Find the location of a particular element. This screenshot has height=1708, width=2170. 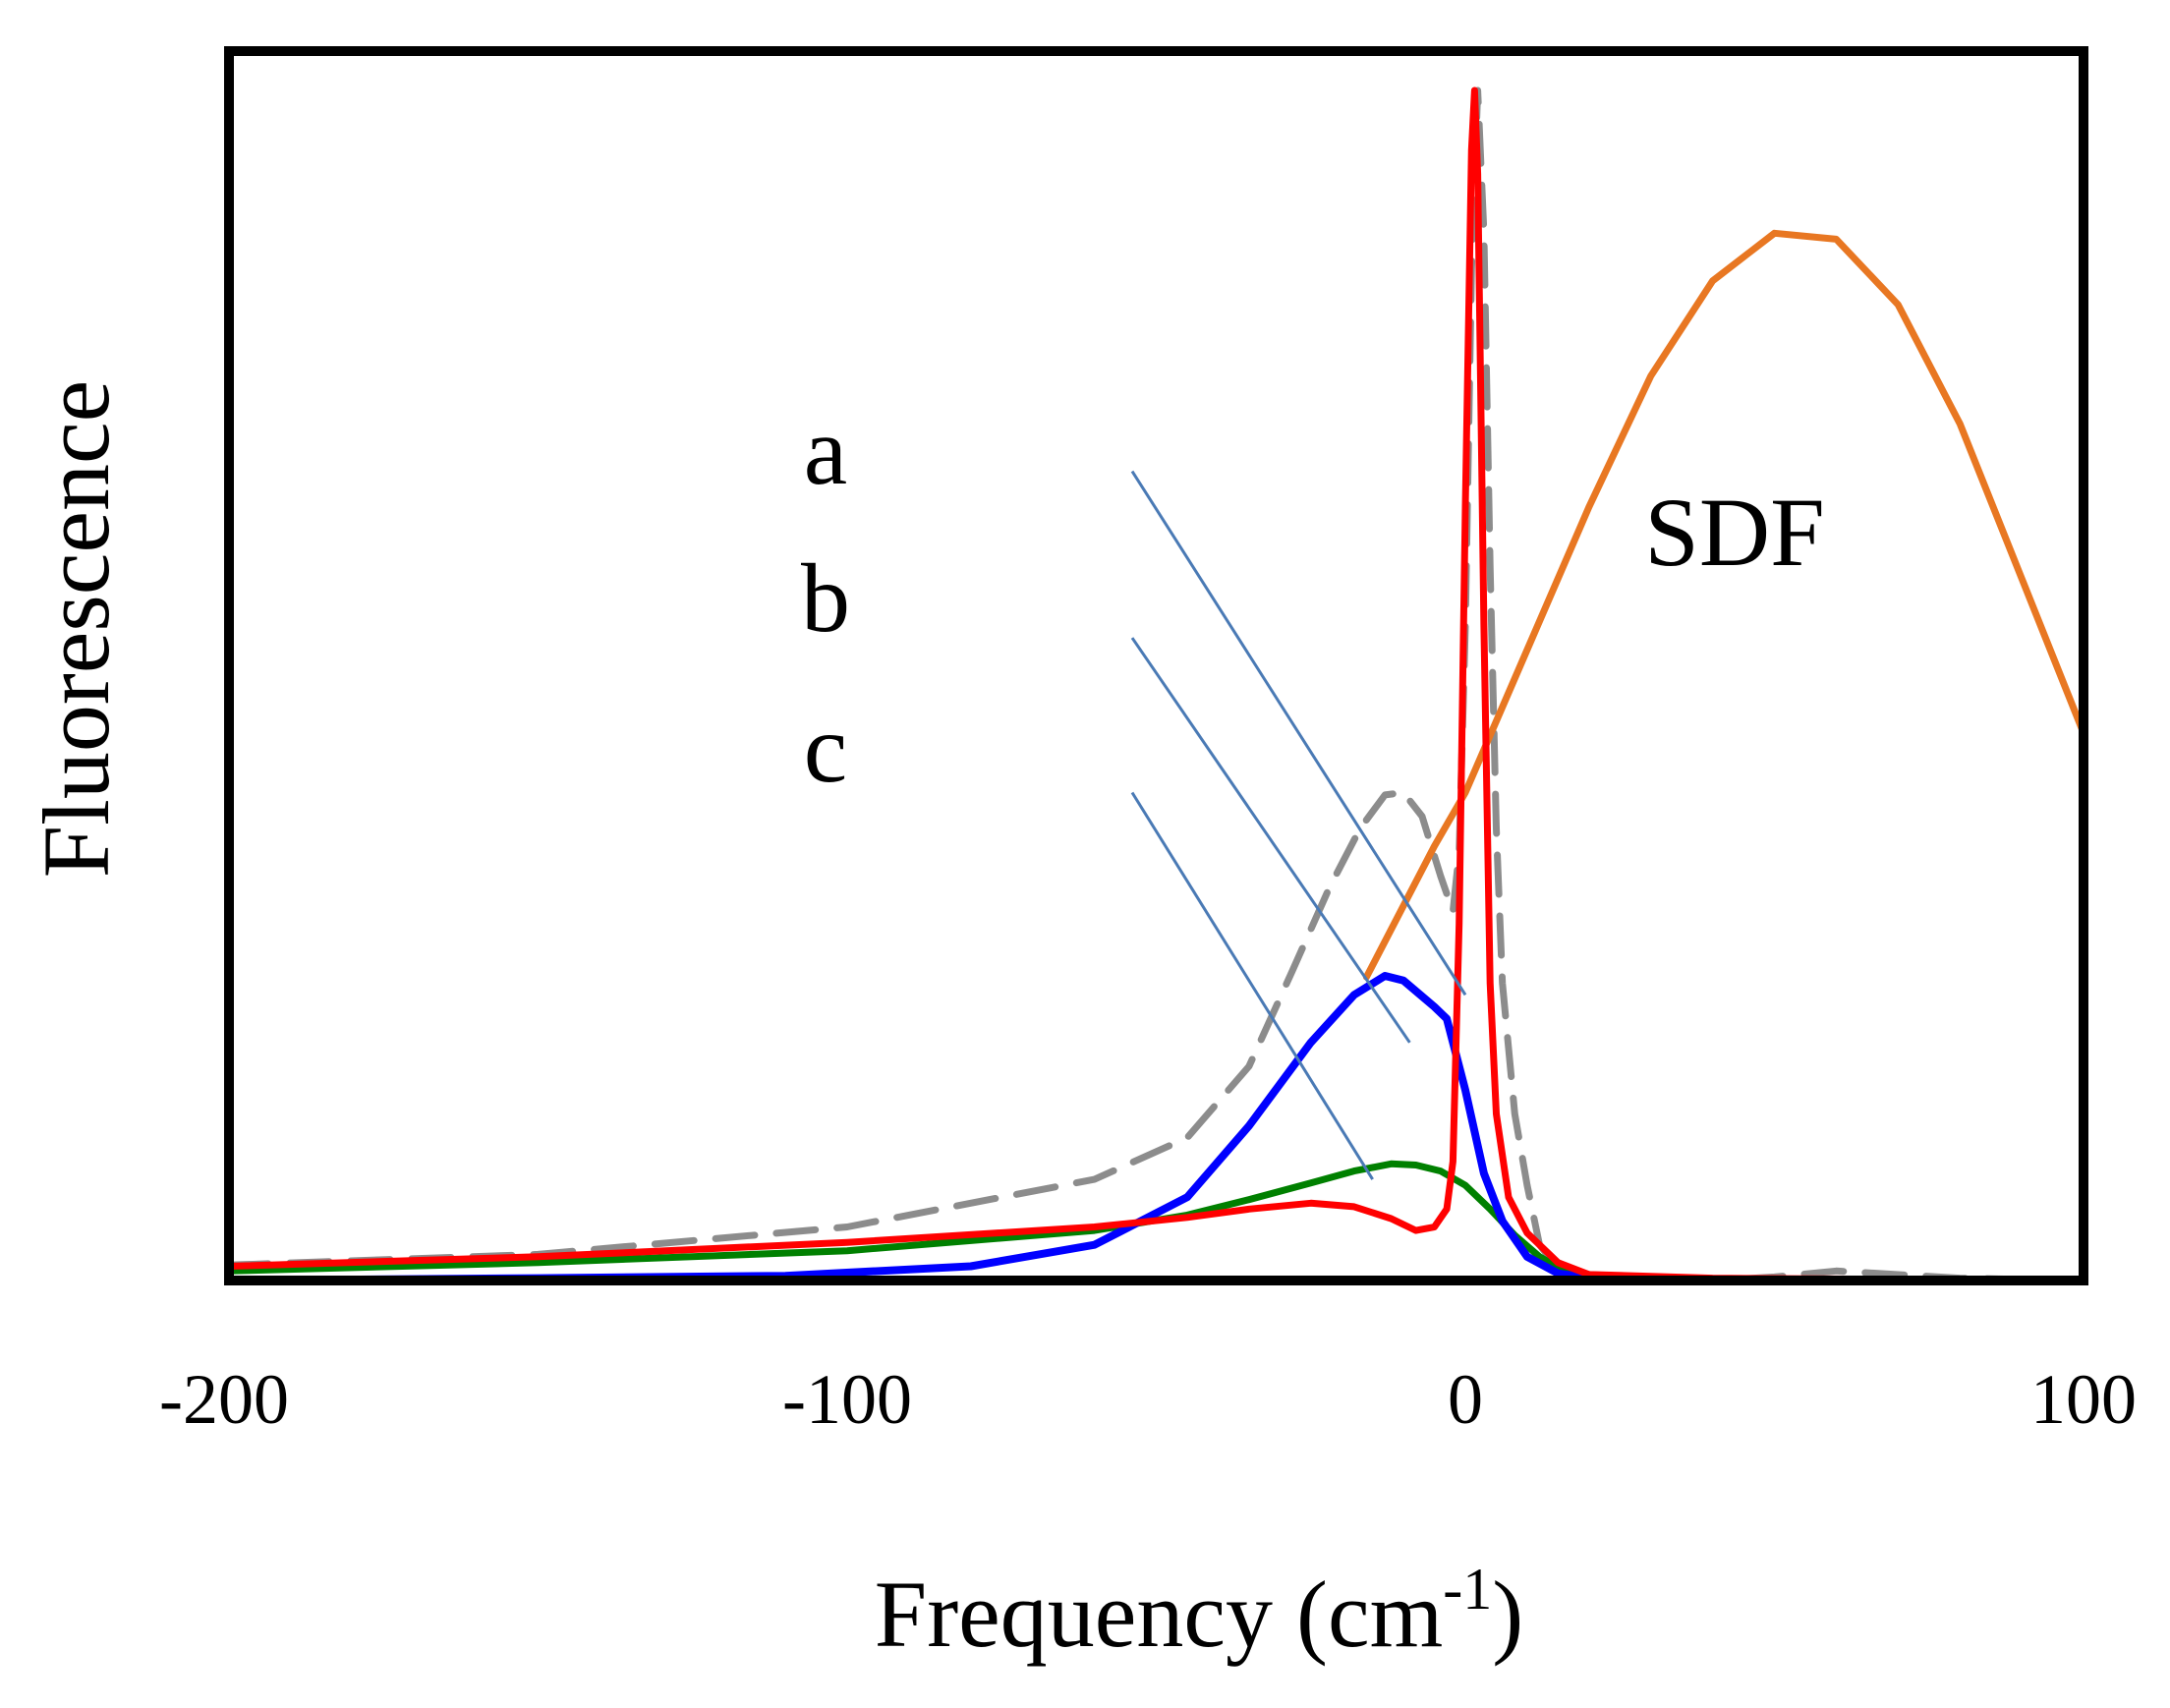

x-axis-title: Frequency (cm-1) is located at coordinates (1199, 1612).